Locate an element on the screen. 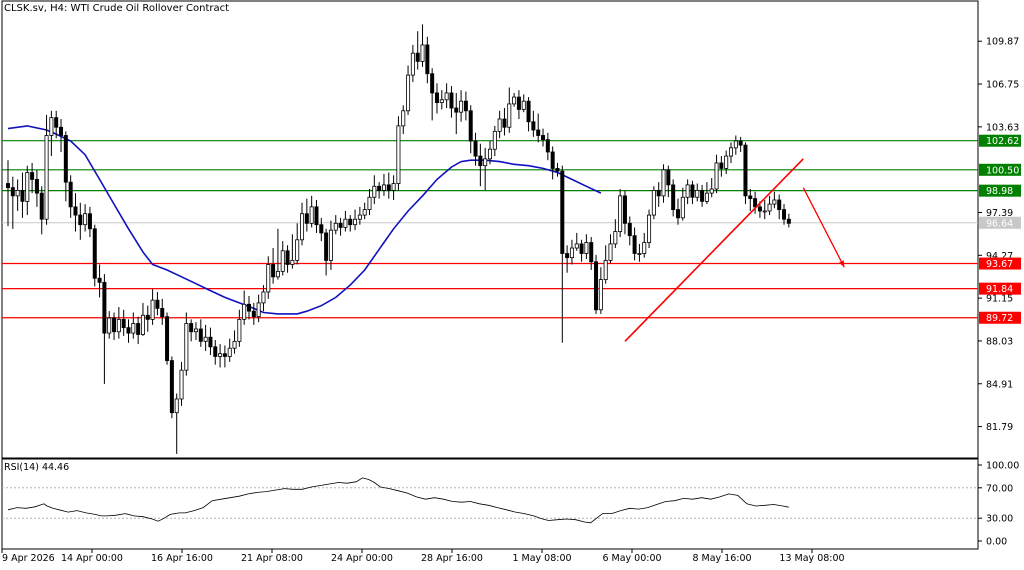  rsi-tick-label: 0.00 is located at coordinates (996, 542).